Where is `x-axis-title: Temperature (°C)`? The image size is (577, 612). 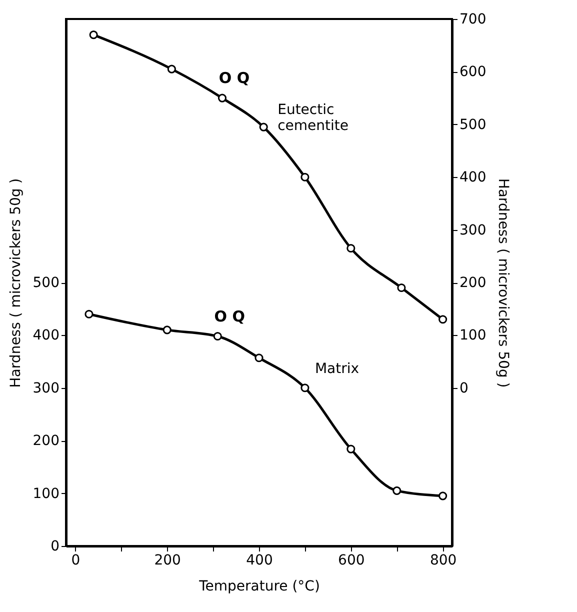
x-axis-title: Temperature (°C) is located at coordinates (259, 586).